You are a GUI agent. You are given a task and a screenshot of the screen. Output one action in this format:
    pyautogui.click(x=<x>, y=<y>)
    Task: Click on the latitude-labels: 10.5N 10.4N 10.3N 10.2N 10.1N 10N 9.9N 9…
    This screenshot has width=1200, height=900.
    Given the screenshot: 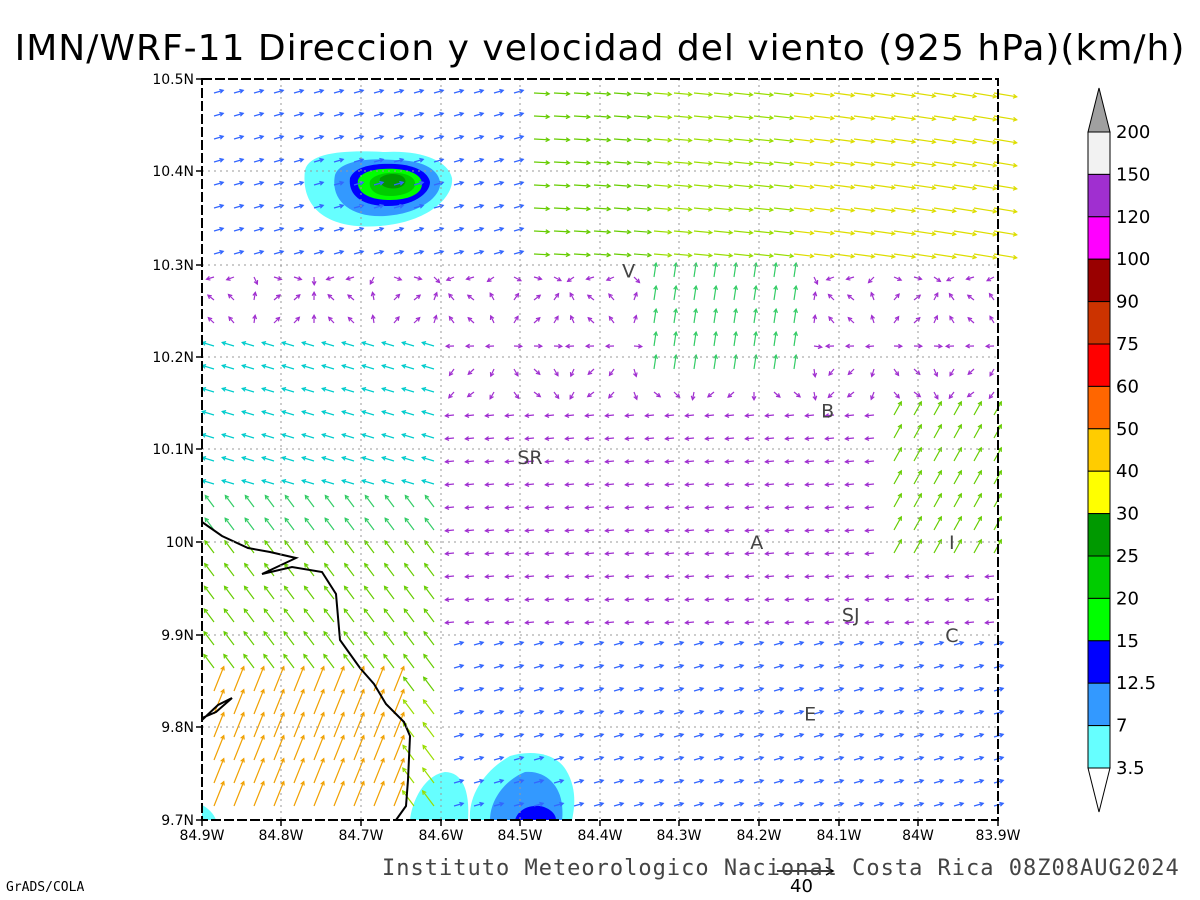 What is the action you would take?
    pyautogui.click(x=173, y=450)
    